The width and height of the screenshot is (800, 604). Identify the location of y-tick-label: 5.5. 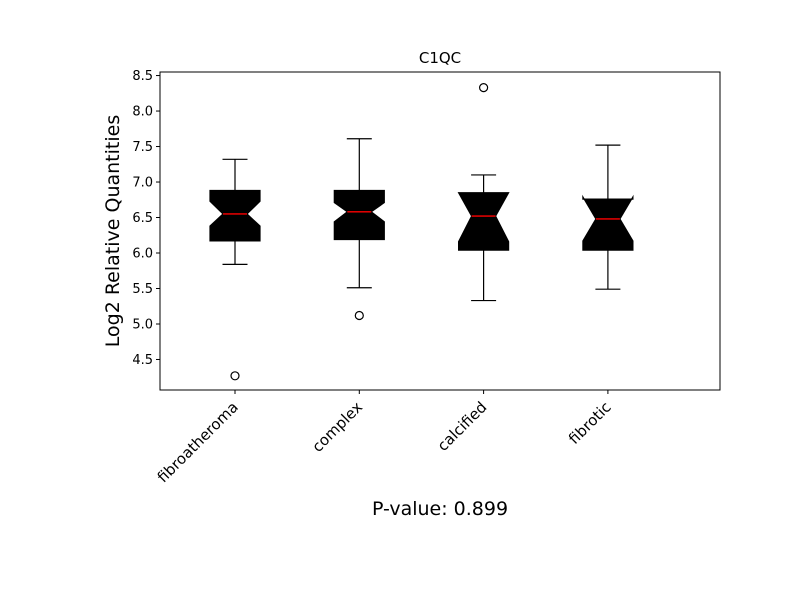
(142, 289).